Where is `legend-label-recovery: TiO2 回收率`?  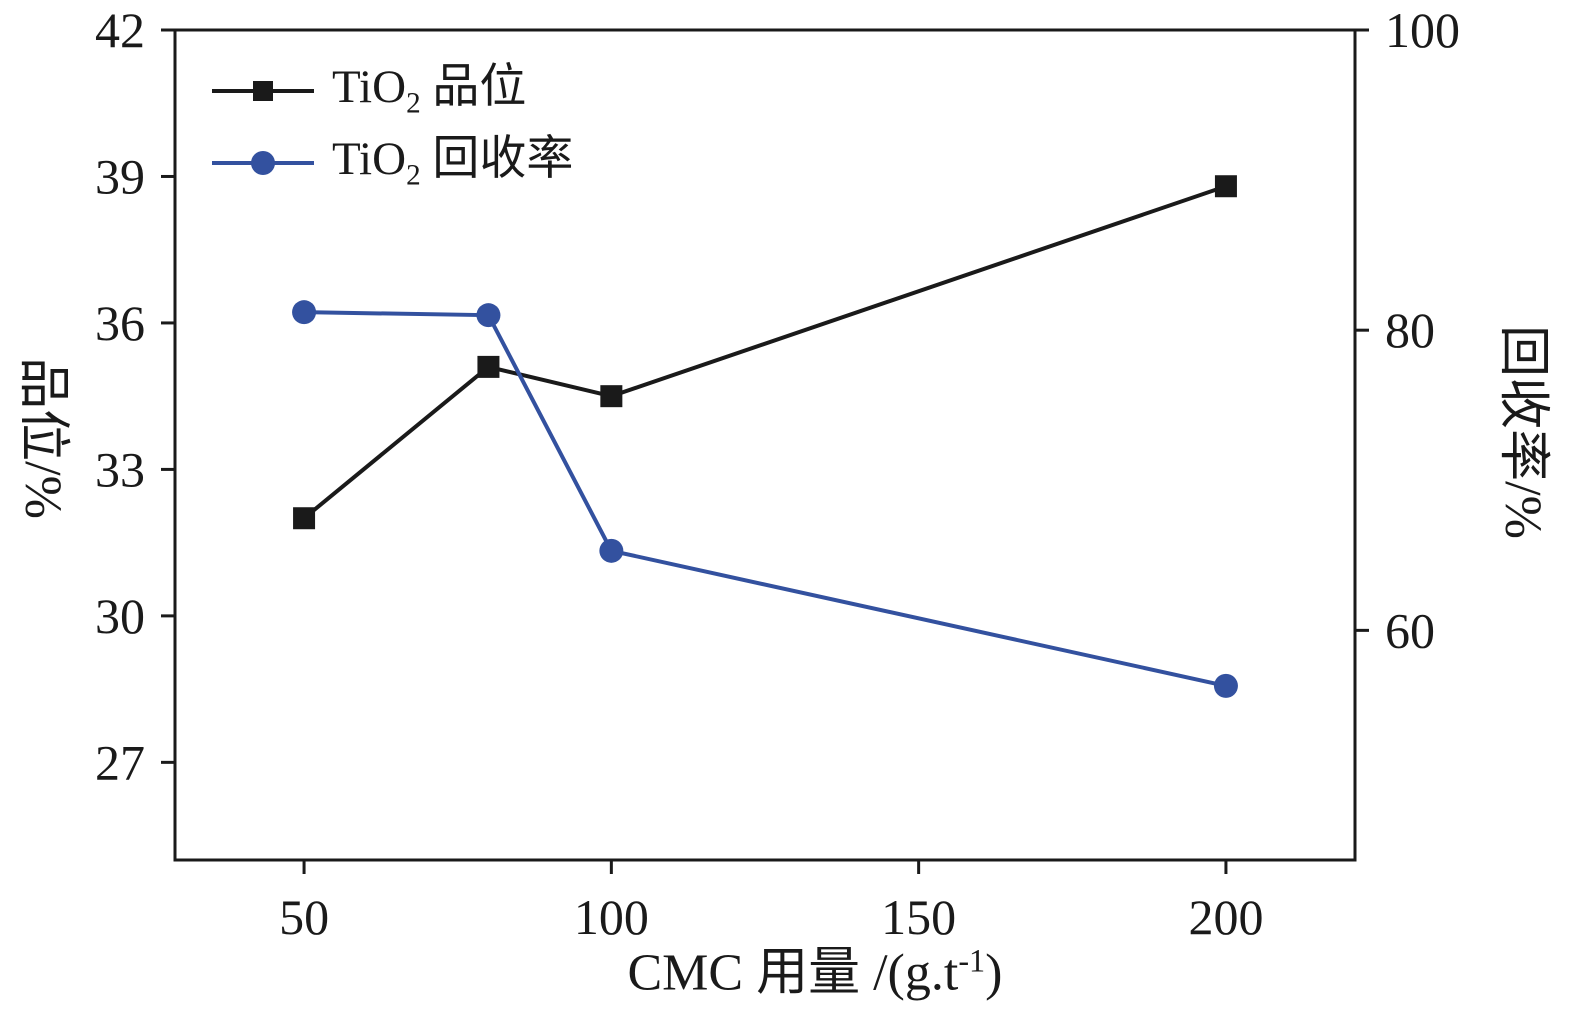
legend-label-recovery: TiO2 回收率 is located at coordinates (453, 162).